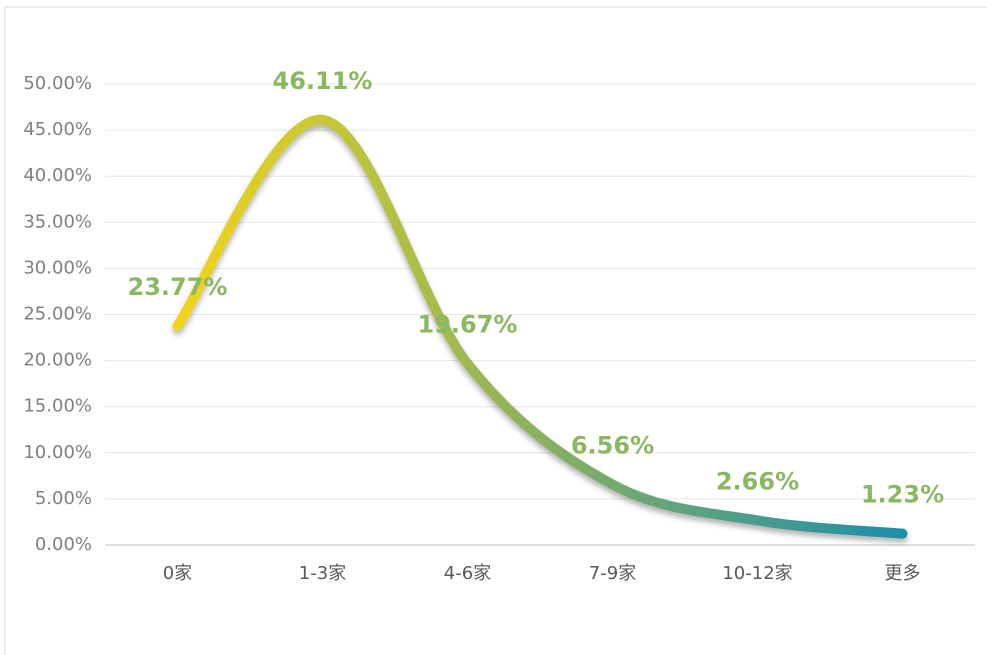 The image size is (987, 655). What do you see at coordinates (57, 360) in the screenshot?
I see `y-tick-label: 20.00%` at bounding box center [57, 360].